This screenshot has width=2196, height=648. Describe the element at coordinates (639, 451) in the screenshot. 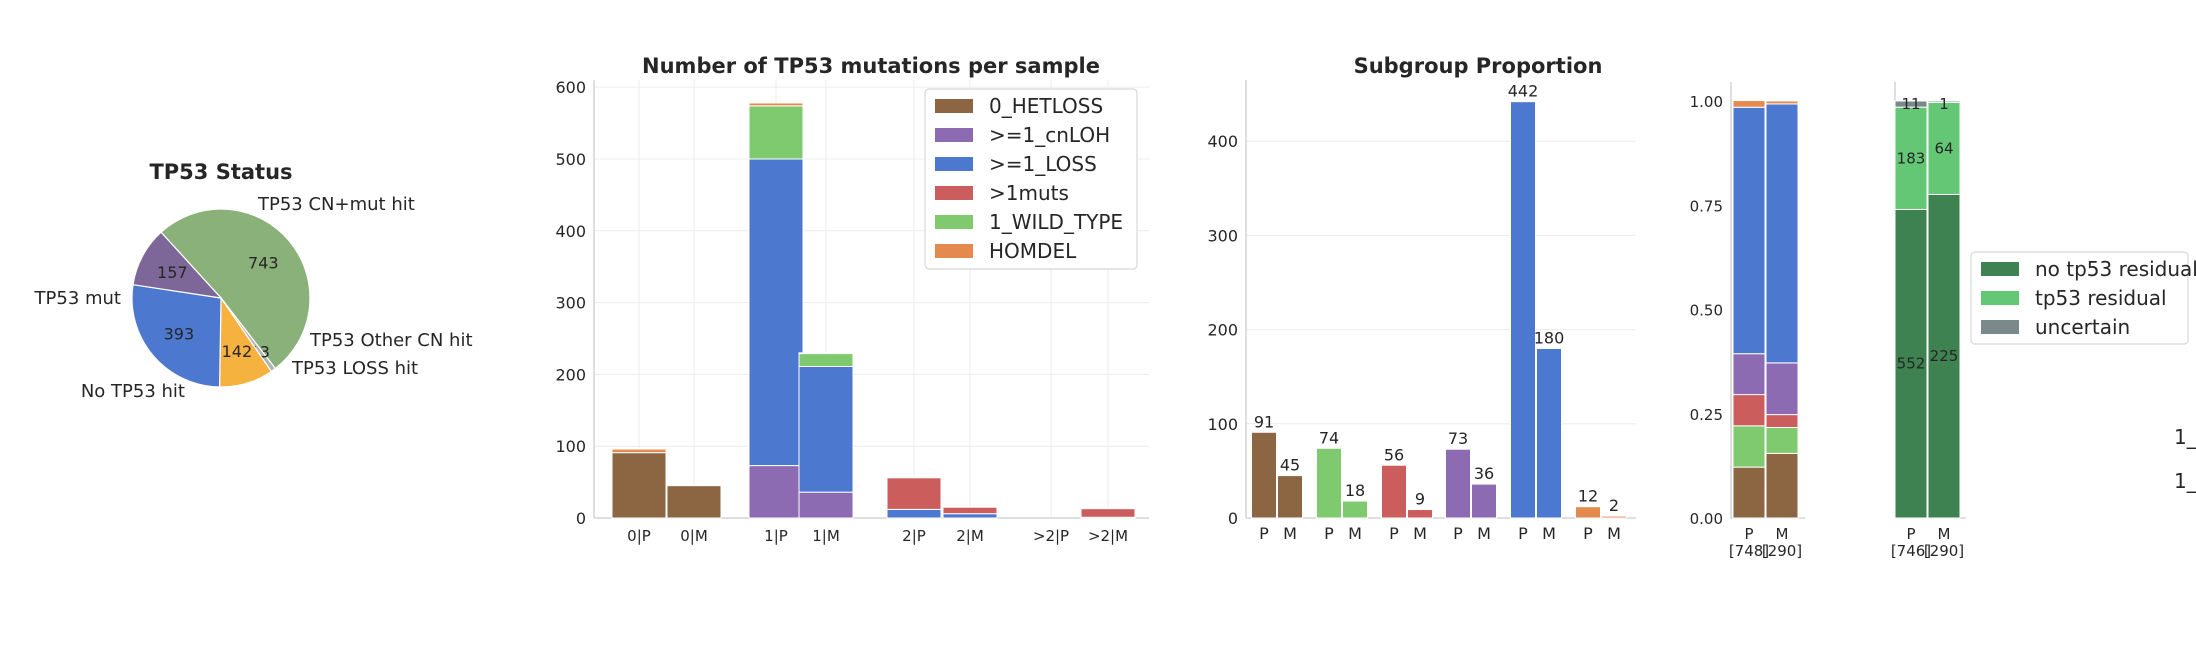

I see `bar-0-p-homdel` at that location.